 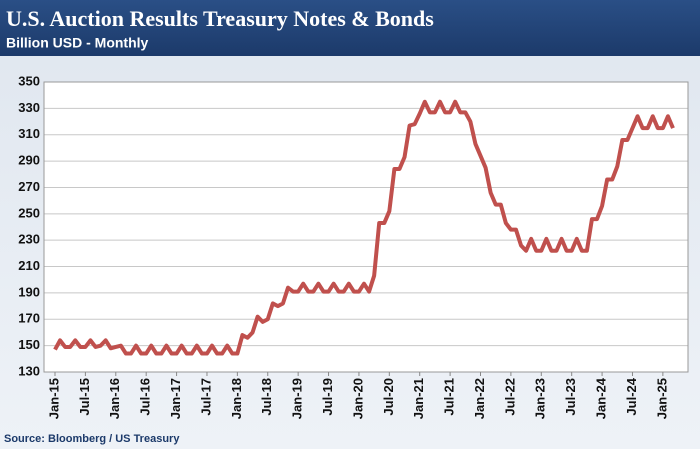 I want to click on x-tick-label: Jul-23, so click(x=570, y=397).